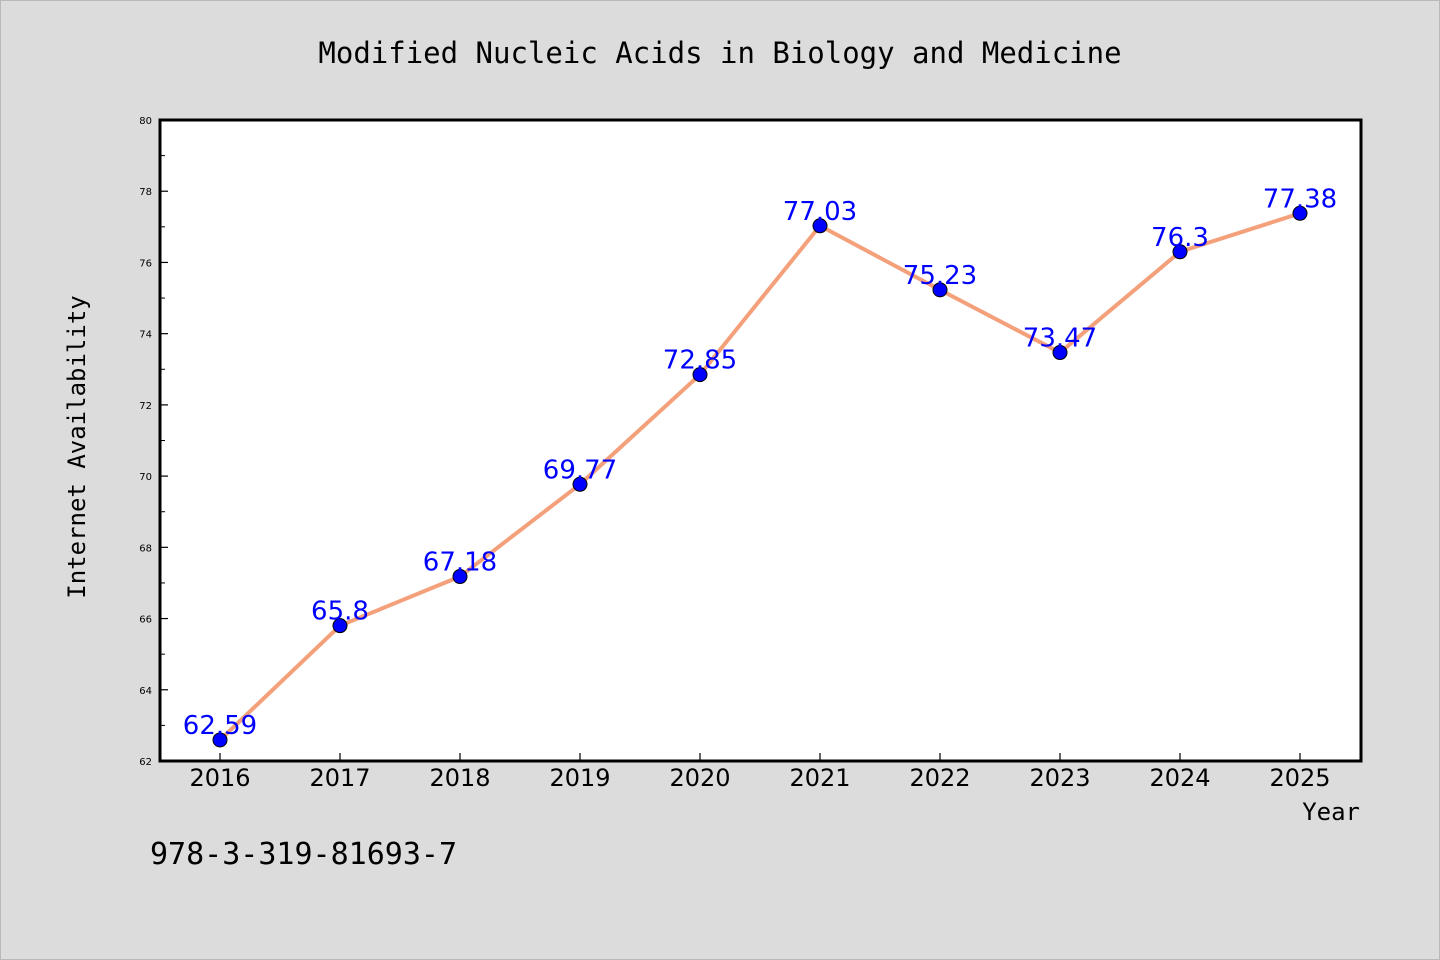 Image resolution: width=1440 pixels, height=960 pixels. What do you see at coordinates (700, 361) in the screenshot?
I see `data-label: 72.85` at bounding box center [700, 361].